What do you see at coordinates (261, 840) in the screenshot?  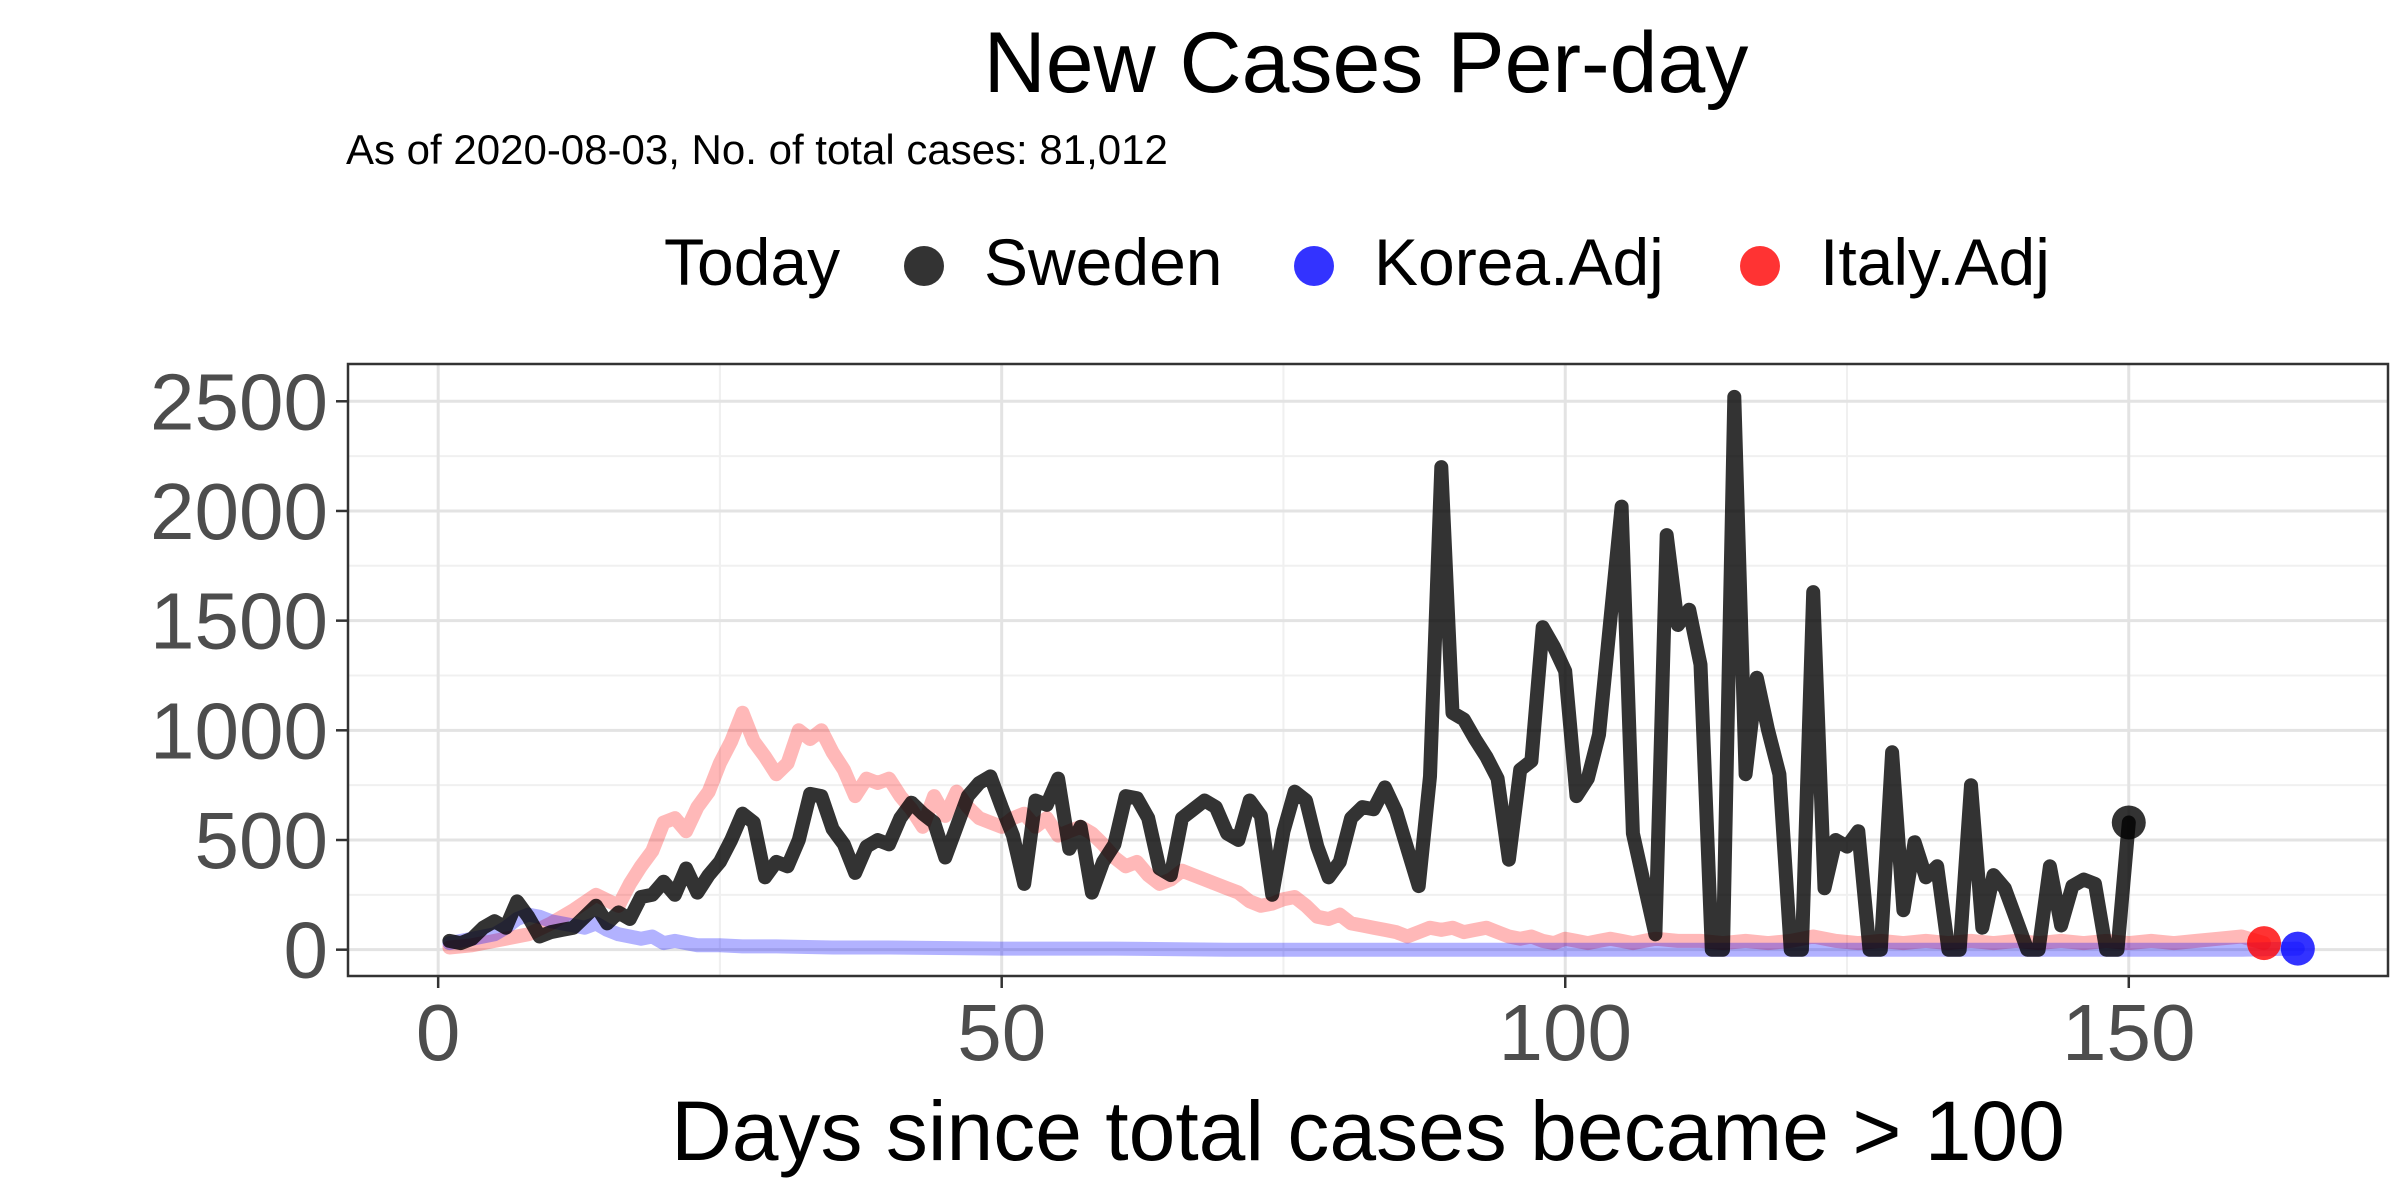 I see `y-tick-label: 500` at bounding box center [261, 840].